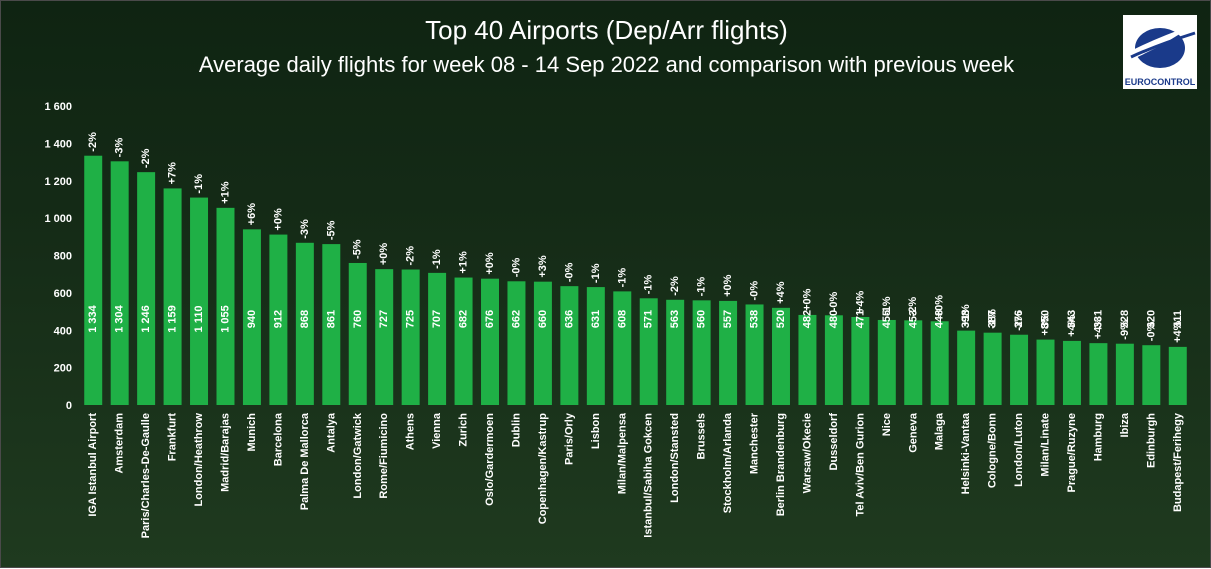  Describe the element at coordinates (490, 459) in the screenshot. I see `x-tick-label: Oslo/Gardermoen` at that location.